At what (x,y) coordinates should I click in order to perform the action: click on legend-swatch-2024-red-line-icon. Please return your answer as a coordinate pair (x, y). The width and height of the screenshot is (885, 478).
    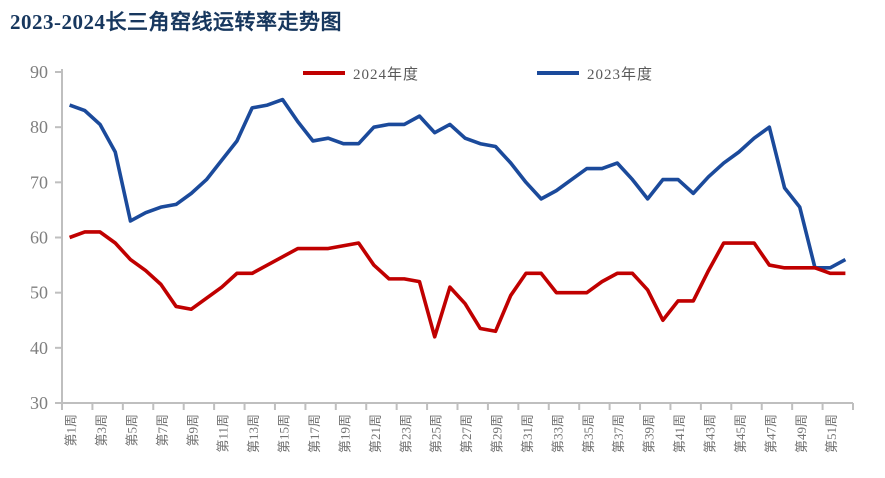
    Looking at the image, I should click on (324, 73).